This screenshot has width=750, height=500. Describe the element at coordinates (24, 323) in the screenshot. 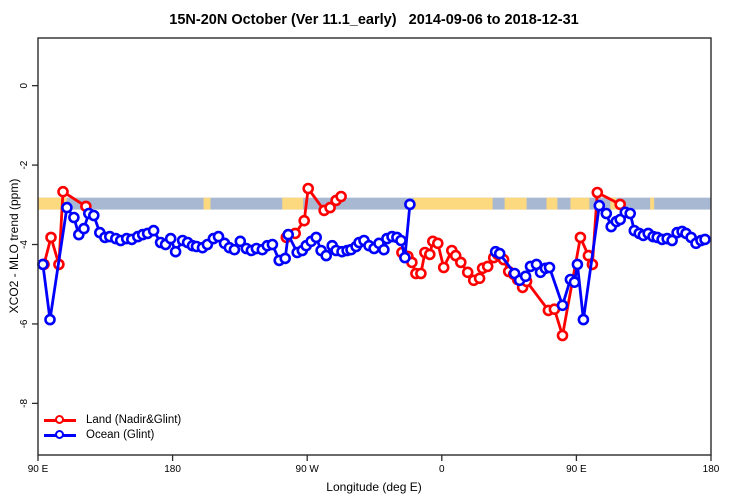

I see `y-tick-label: -6` at that location.